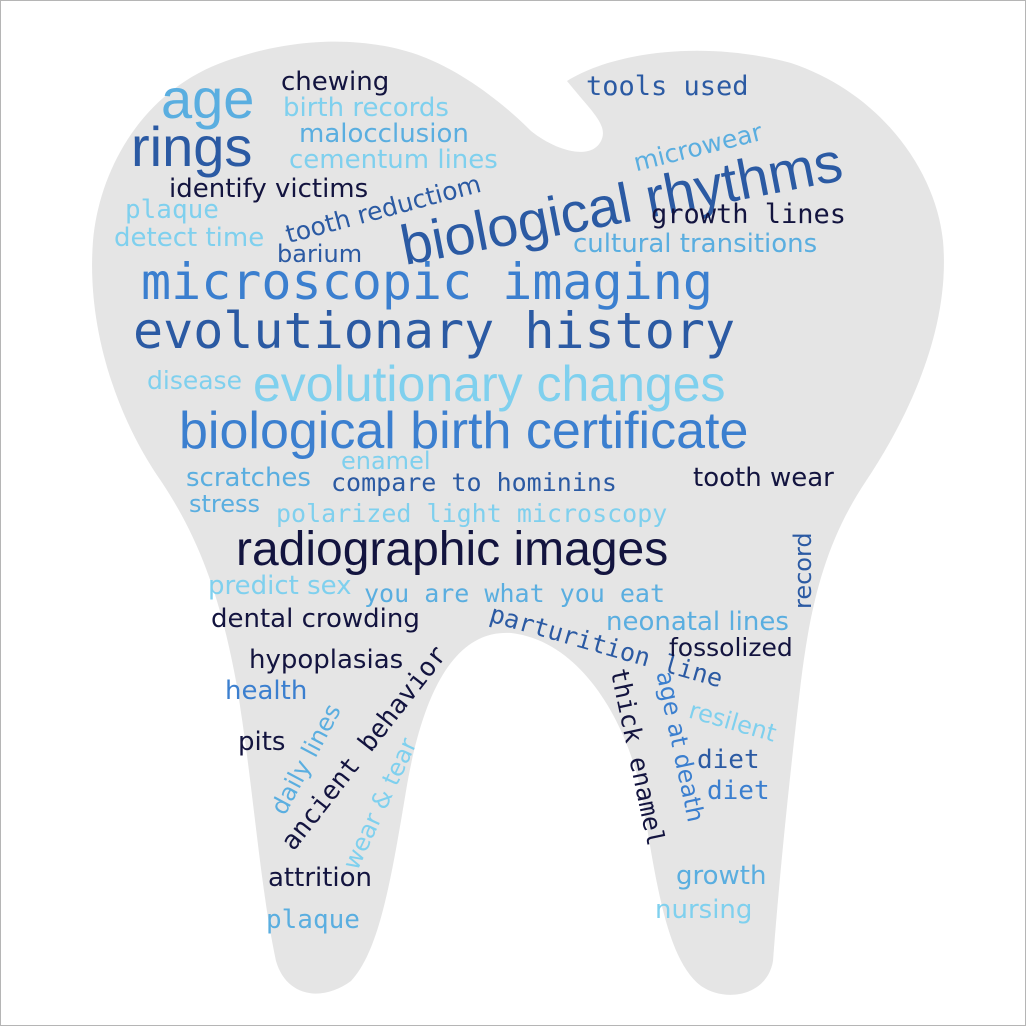 Image resolution: width=1026 pixels, height=1026 pixels. What do you see at coordinates (384, 134) in the screenshot?
I see `word-malocclusion: malocclusion` at bounding box center [384, 134].